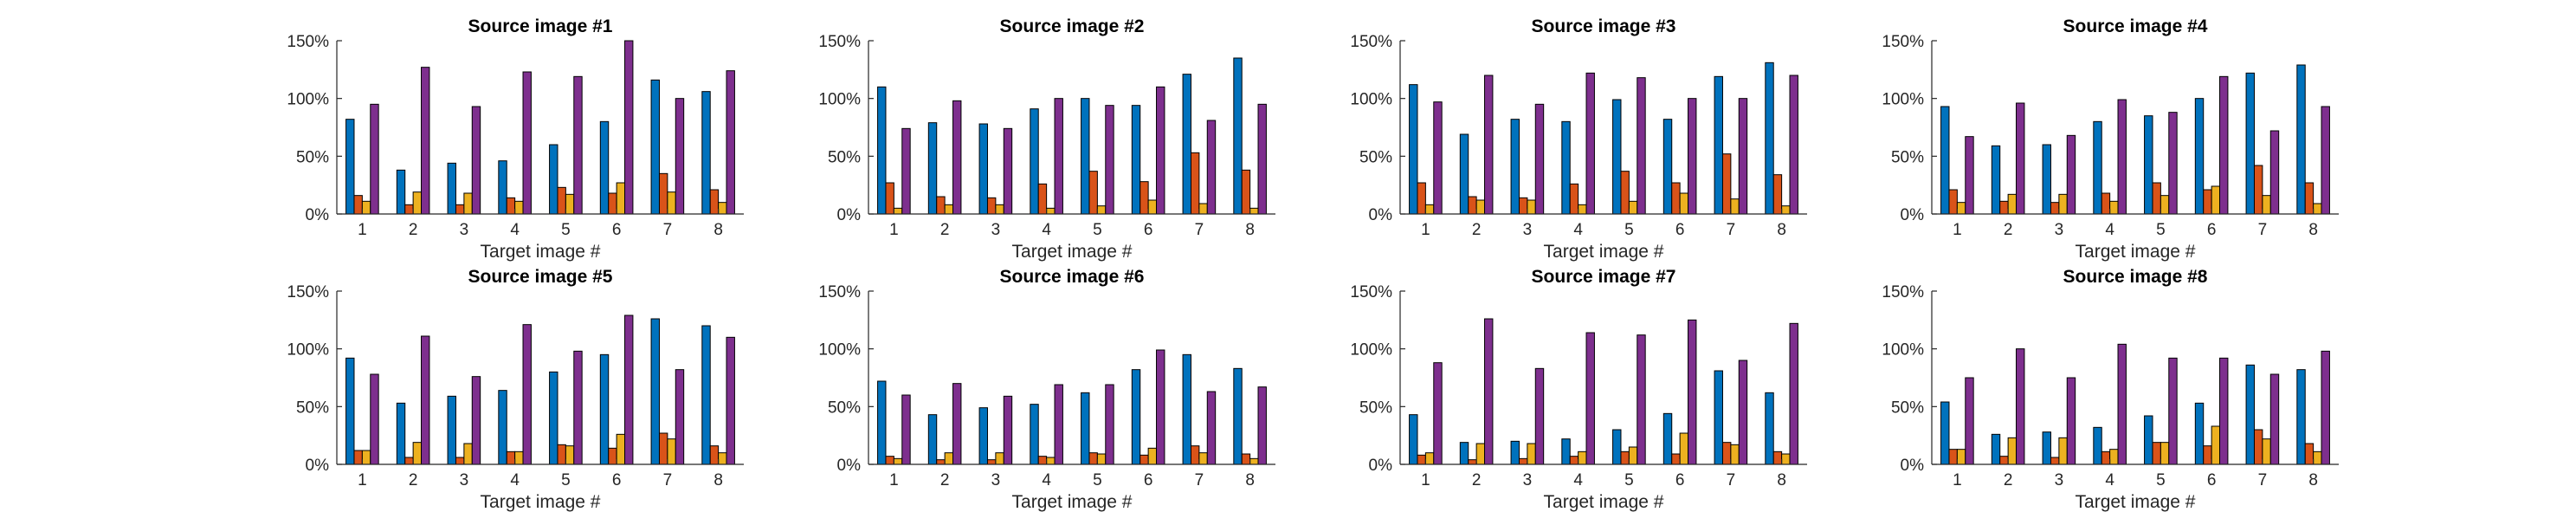 The width and height of the screenshot is (2576, 525). I want to click on chart-1-bar-s3-c5, so click(570, 204).